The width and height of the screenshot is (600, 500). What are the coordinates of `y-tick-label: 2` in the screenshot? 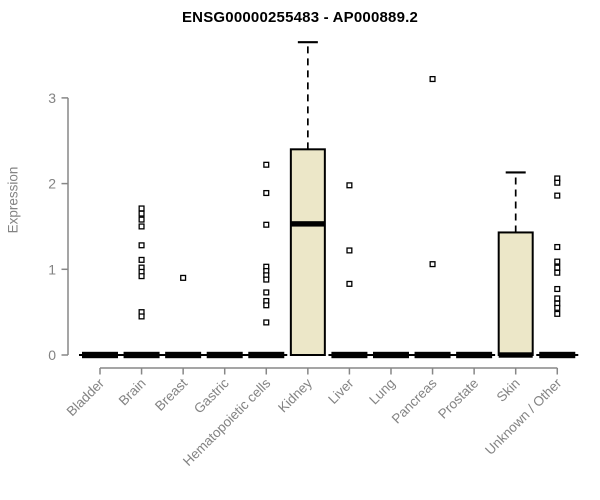 It's located at (52, 184).